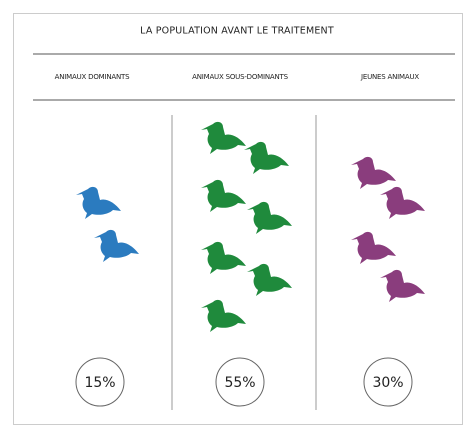  I want to click on percent-label: 55%, so click(239, 383).